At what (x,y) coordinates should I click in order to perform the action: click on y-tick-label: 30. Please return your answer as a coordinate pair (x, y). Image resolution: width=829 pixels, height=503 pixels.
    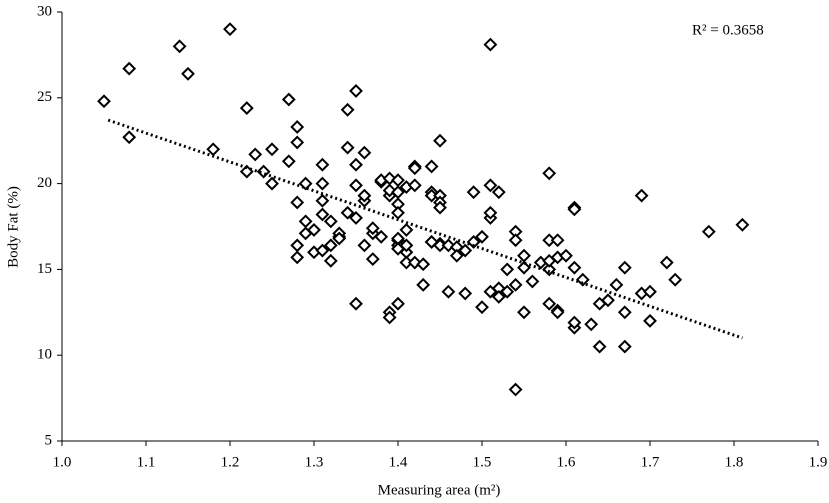
    Looking at the image, I should click on (44, 11).